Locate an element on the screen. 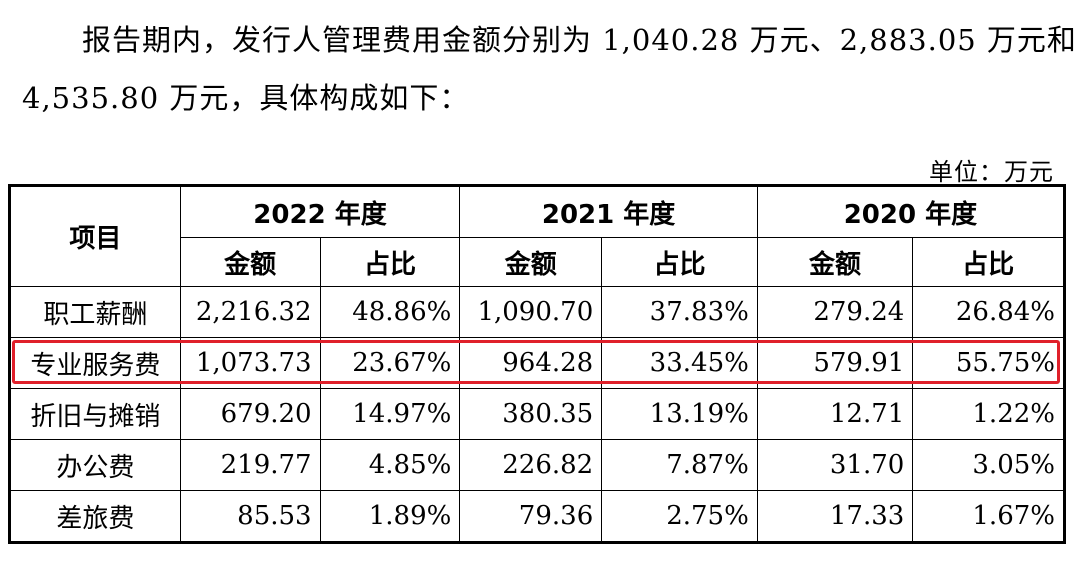  paragraph-line-2: 4,535.80 万元，具体构成如下： is located at coordinates (246, 98).